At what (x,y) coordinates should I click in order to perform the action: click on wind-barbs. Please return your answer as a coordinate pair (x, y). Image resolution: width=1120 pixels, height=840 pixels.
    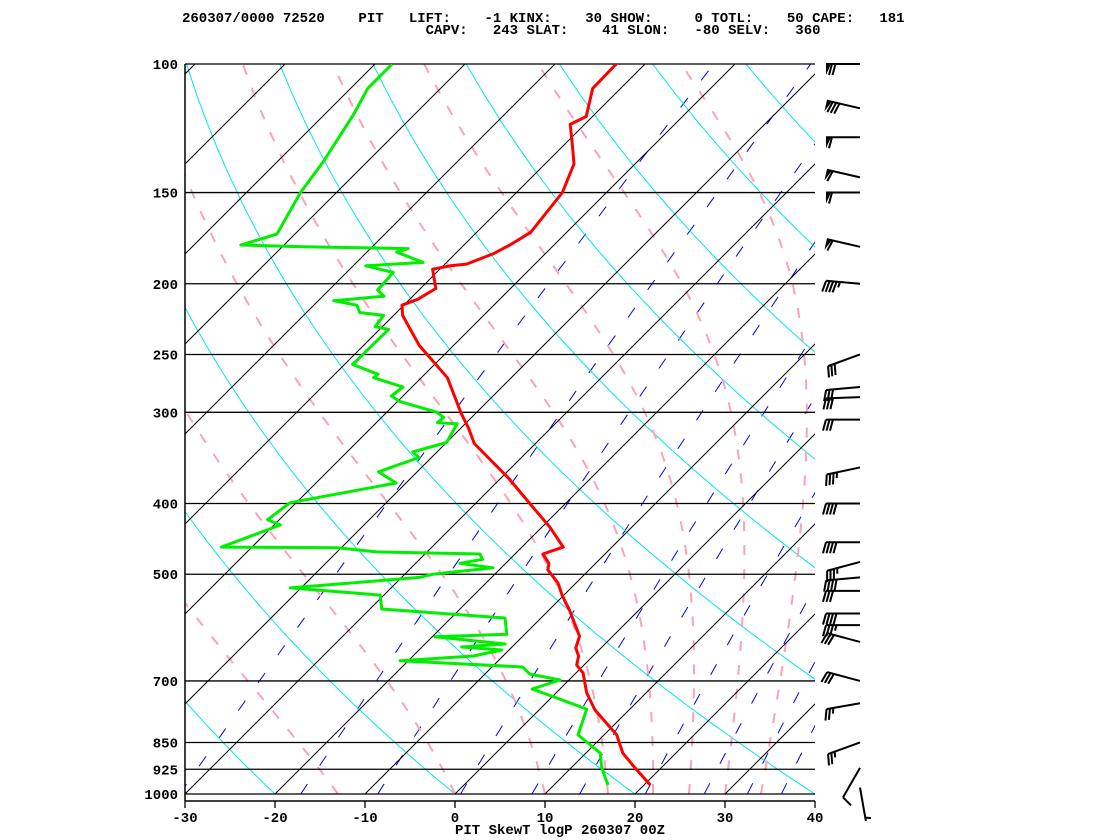
    Looking at the image, I should click on (846, 442).